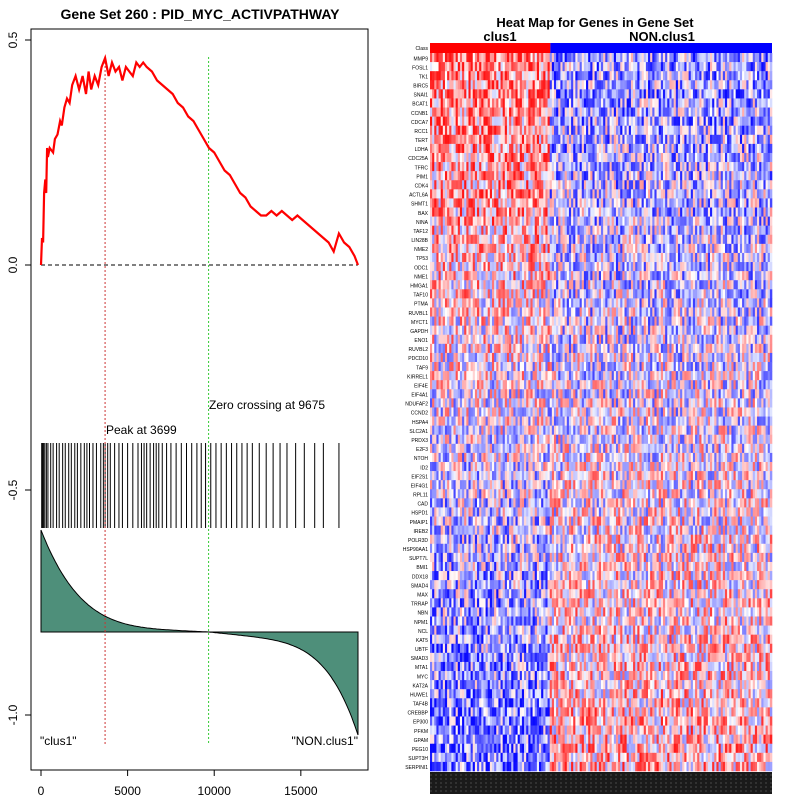 This screenshot has height=805, width=800. I want to click on enrichment-score-line, so click(199, 161).